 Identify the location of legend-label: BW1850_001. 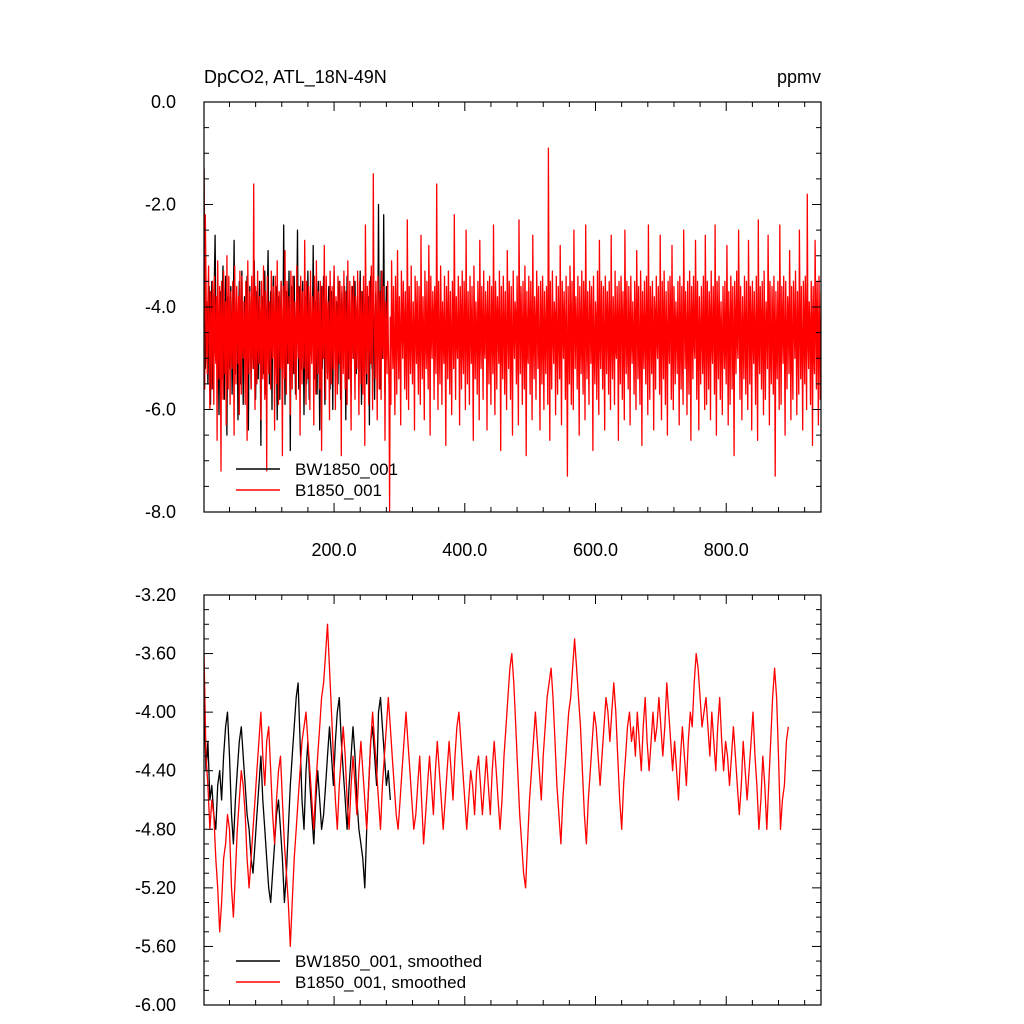
(346, 469).